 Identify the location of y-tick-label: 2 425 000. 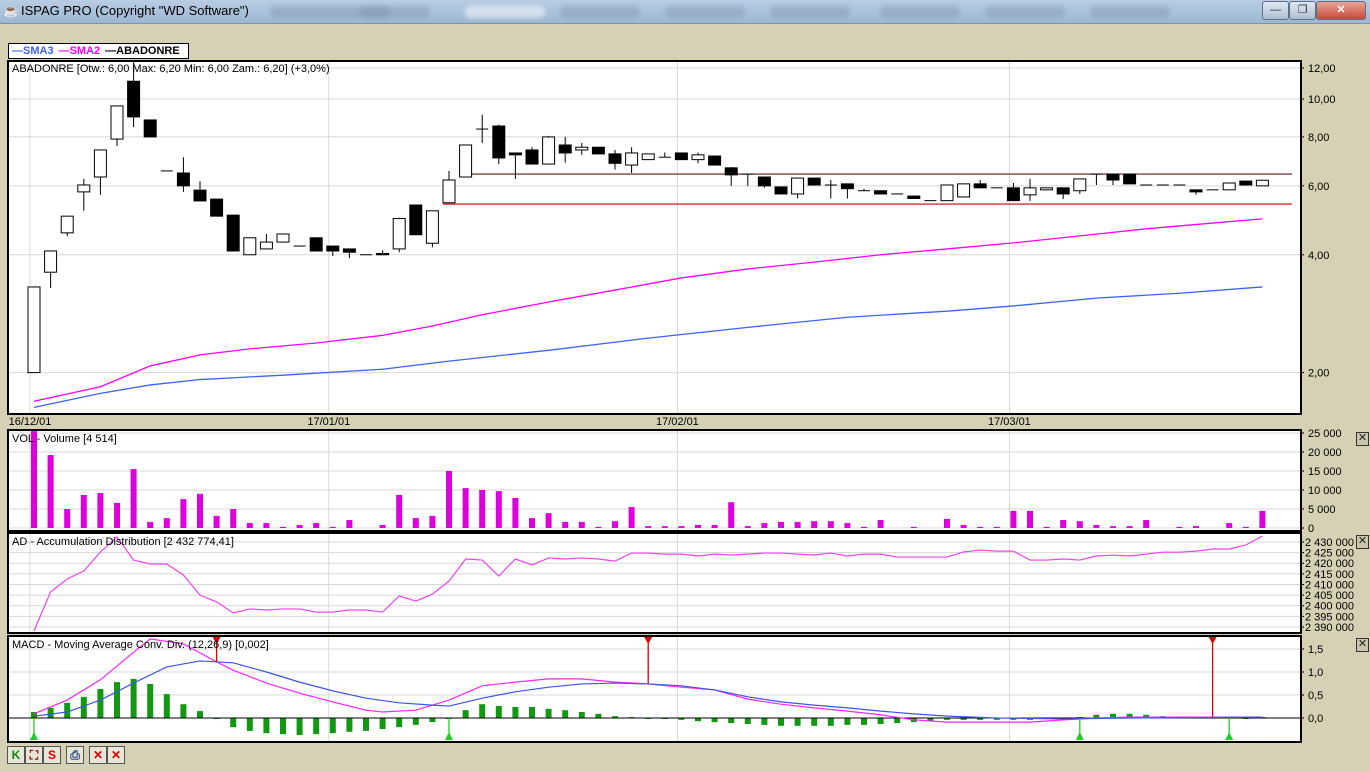
(1329, 554).